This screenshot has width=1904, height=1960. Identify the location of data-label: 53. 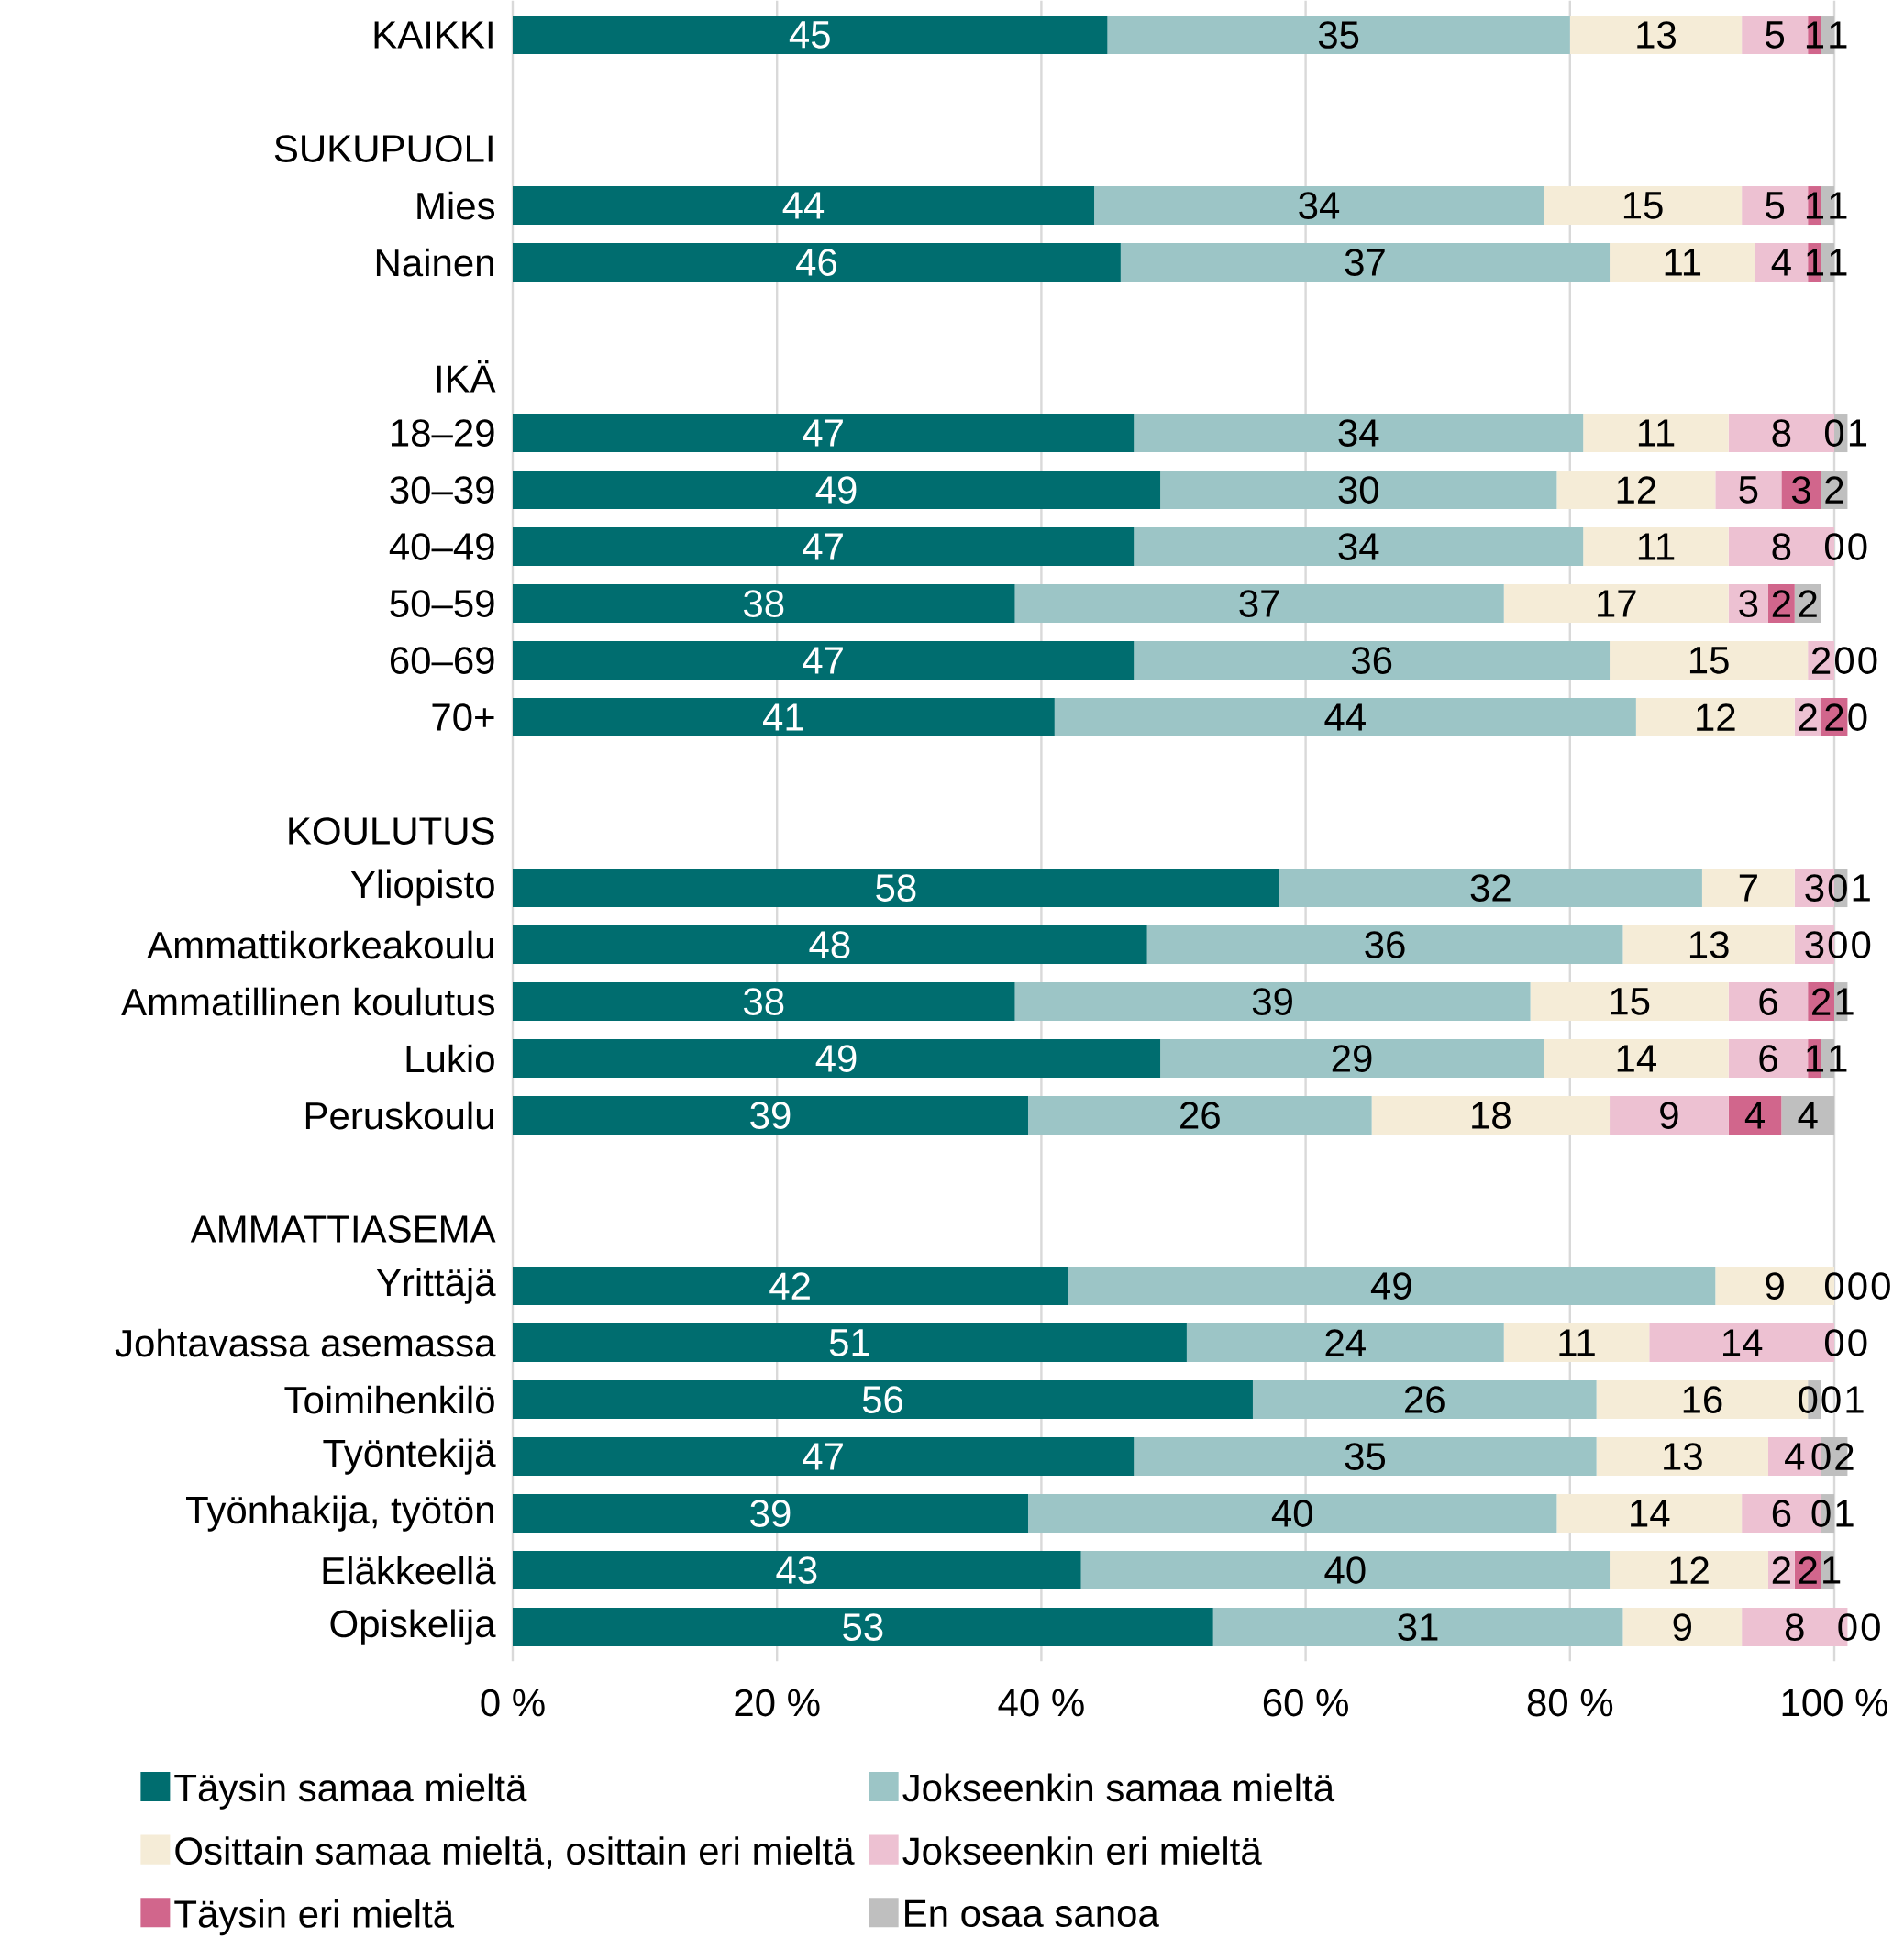
(863, 1627).